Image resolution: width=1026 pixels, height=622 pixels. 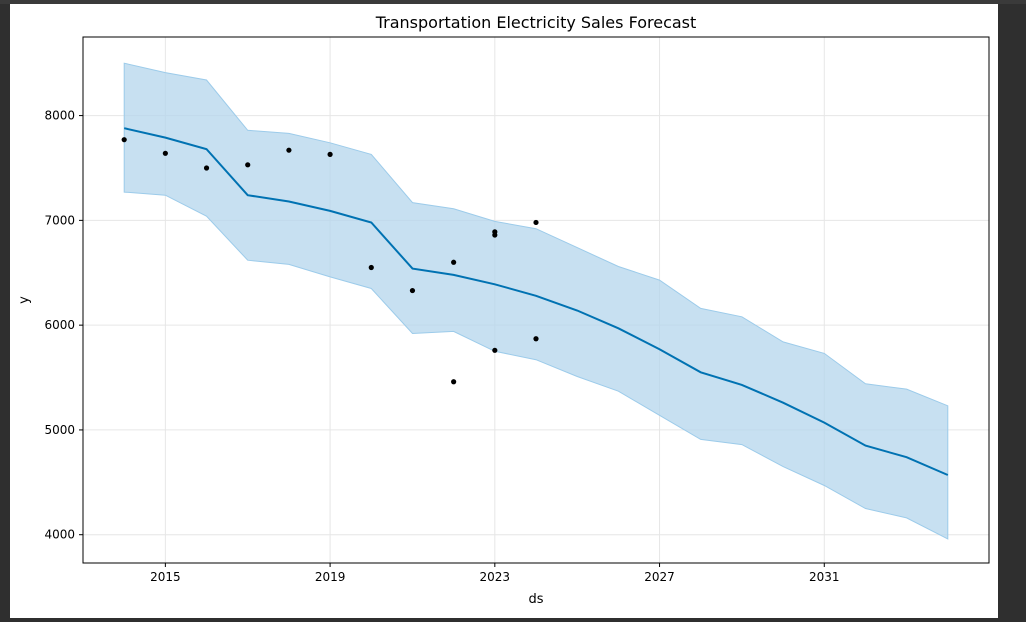 I want to click on y-axis-label: y, so click(x=24, y=300).